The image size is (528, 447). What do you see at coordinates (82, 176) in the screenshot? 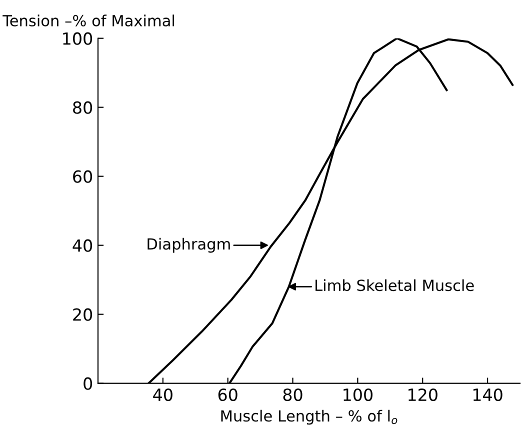
I see `y-tick-label: 60` at bounding box center [82, 176].